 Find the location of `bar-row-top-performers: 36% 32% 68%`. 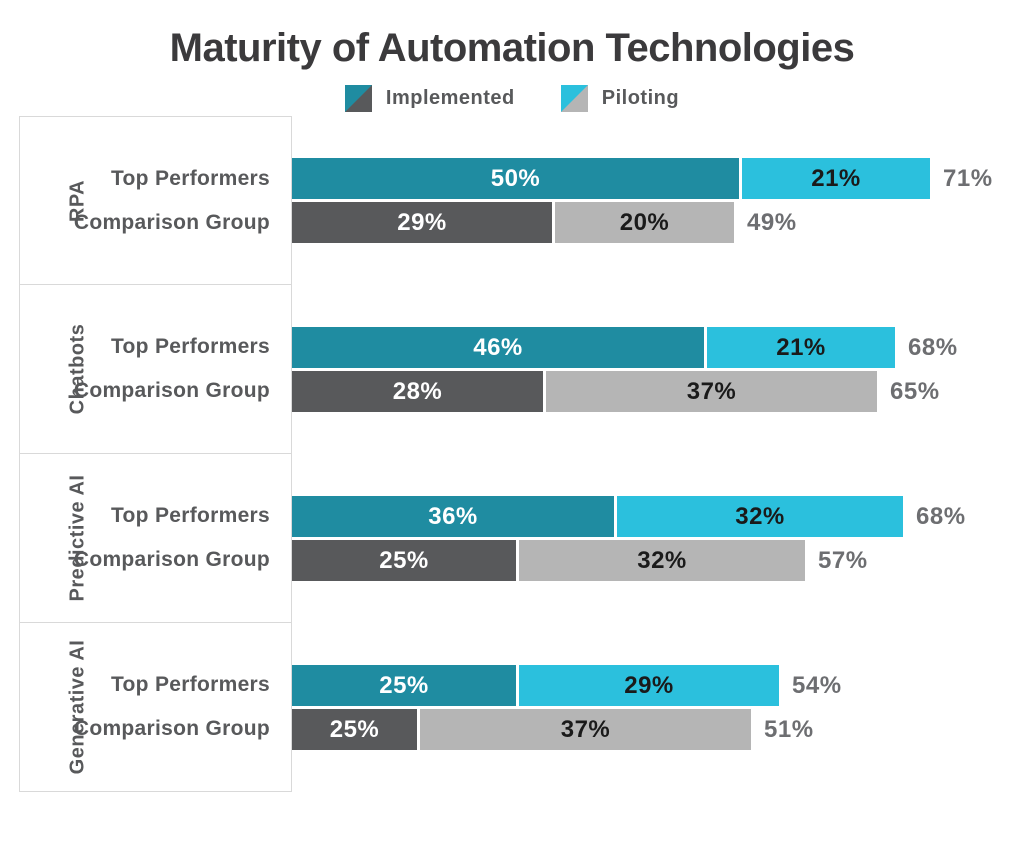

bar-row-top-performers: 36% 32% 68% is located at coordinates (629, 516).